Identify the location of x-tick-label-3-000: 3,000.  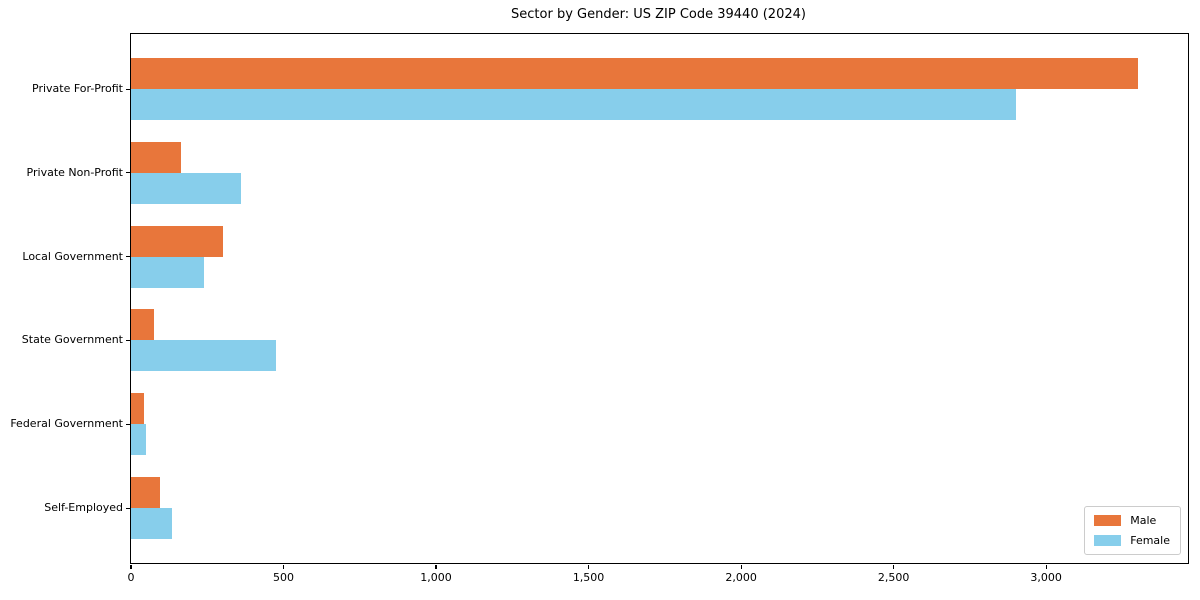
(1046, 577).